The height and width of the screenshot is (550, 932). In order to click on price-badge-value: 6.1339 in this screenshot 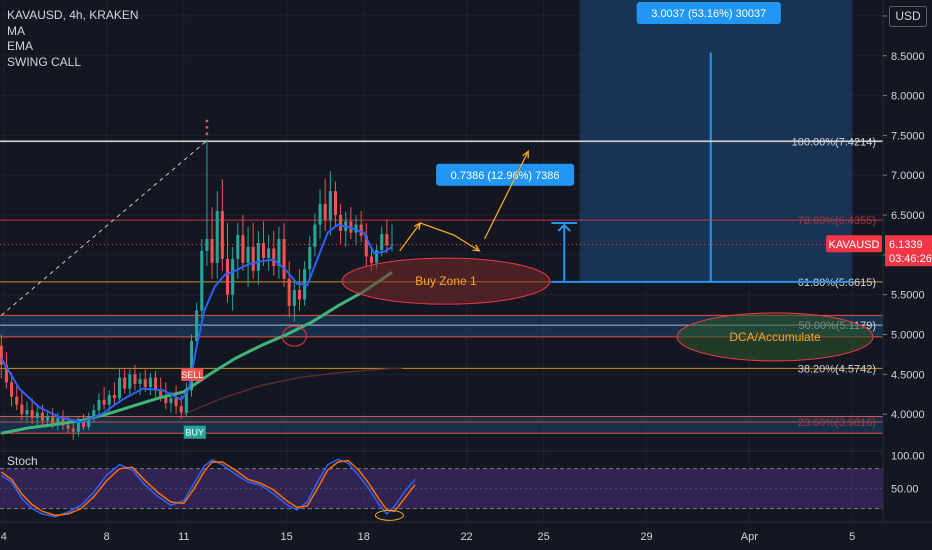, I will do `click(906, 245)`.